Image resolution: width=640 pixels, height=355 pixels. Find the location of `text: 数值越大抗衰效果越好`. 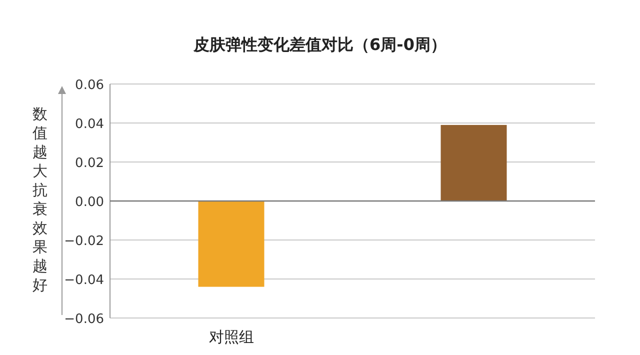

text: 数值越大抗衰效果越好 is located at coordinates (40, 199).